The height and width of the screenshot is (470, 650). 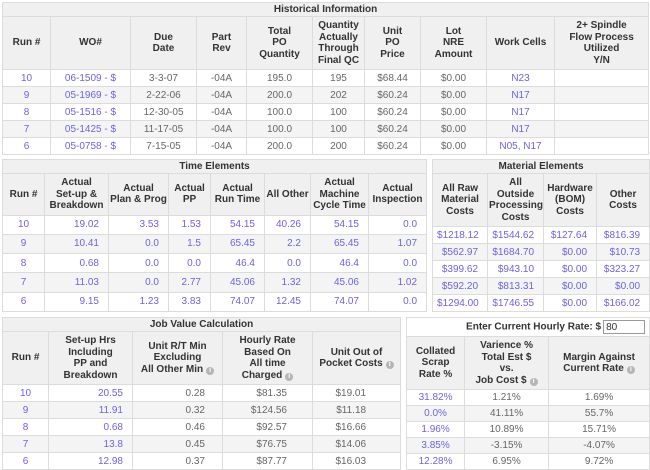 I want to click on raw-link: $1294.00, so click(x=460, y=303).